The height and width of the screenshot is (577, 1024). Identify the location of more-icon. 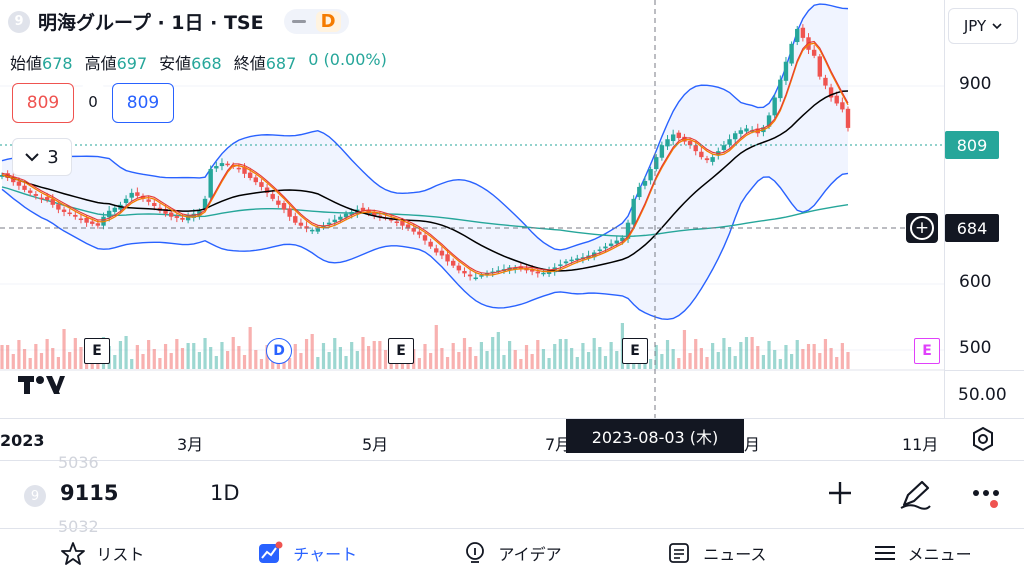
(988, 498).